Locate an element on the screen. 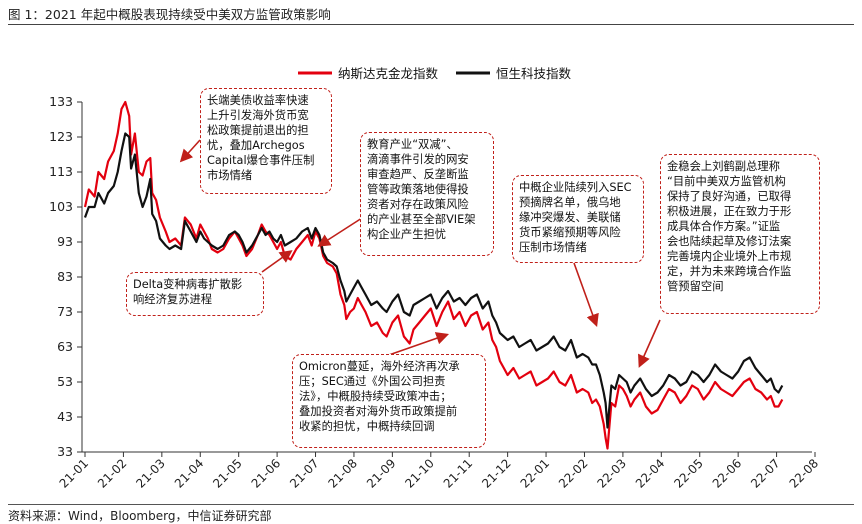  y-tick-label: 123 is located at coordinates (61, 136).